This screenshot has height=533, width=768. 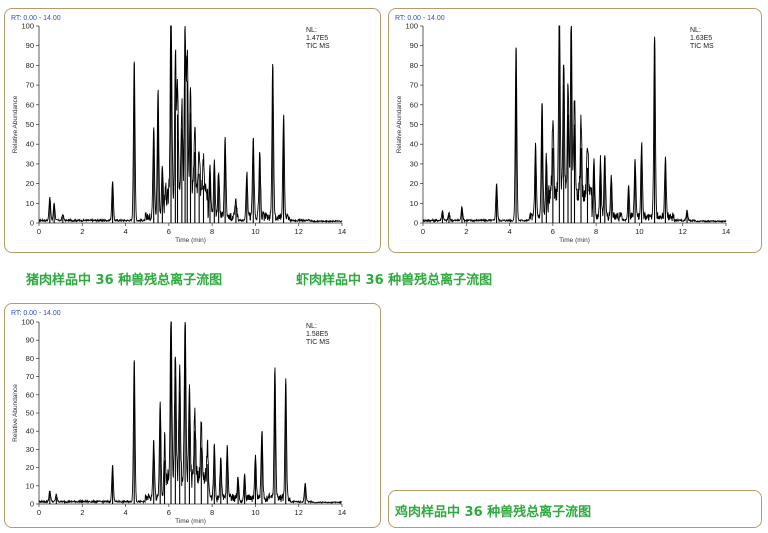 I want to click on nl-value: 1.63E5, so click(x=701, y=38).